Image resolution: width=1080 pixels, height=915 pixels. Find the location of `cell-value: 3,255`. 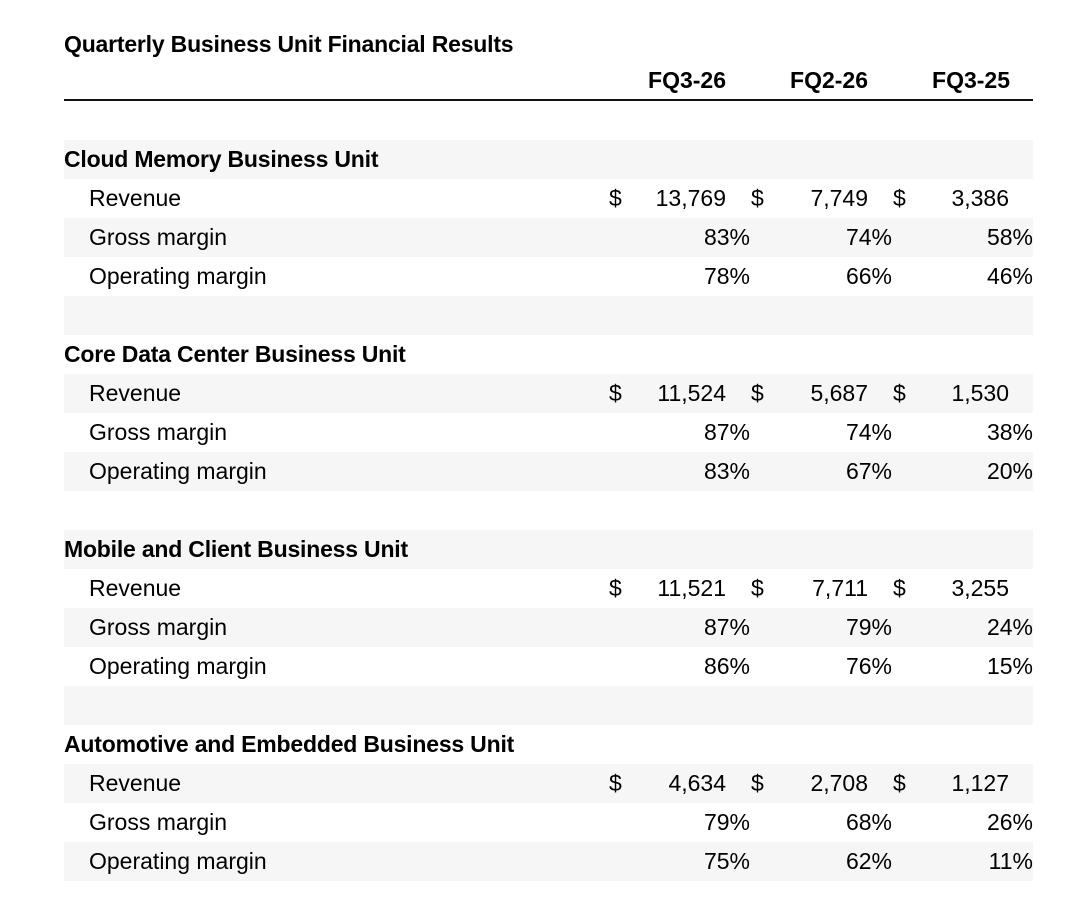

cell-value: 3,255 is located at coordinates (980, 588).